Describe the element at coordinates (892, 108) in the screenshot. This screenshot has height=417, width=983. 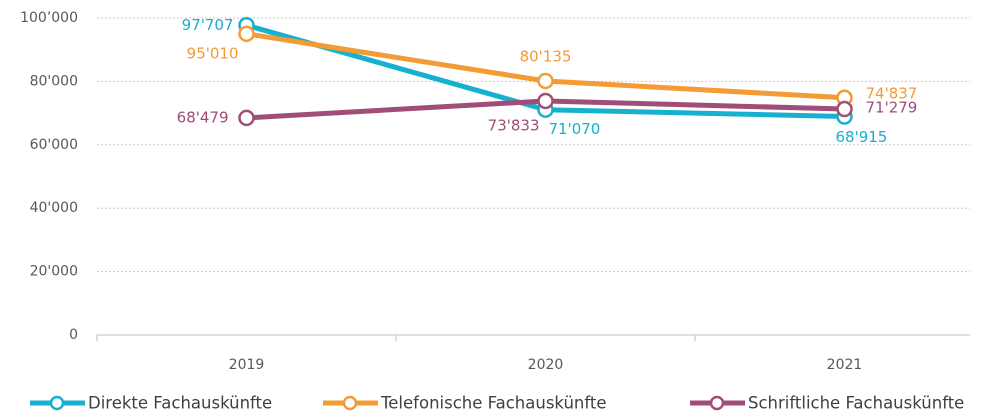
I see `value-label: 71'279` at that location.